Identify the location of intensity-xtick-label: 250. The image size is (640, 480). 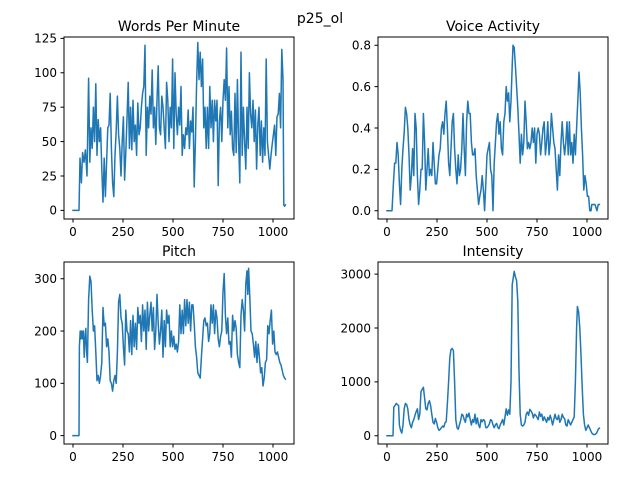
(437, 457).